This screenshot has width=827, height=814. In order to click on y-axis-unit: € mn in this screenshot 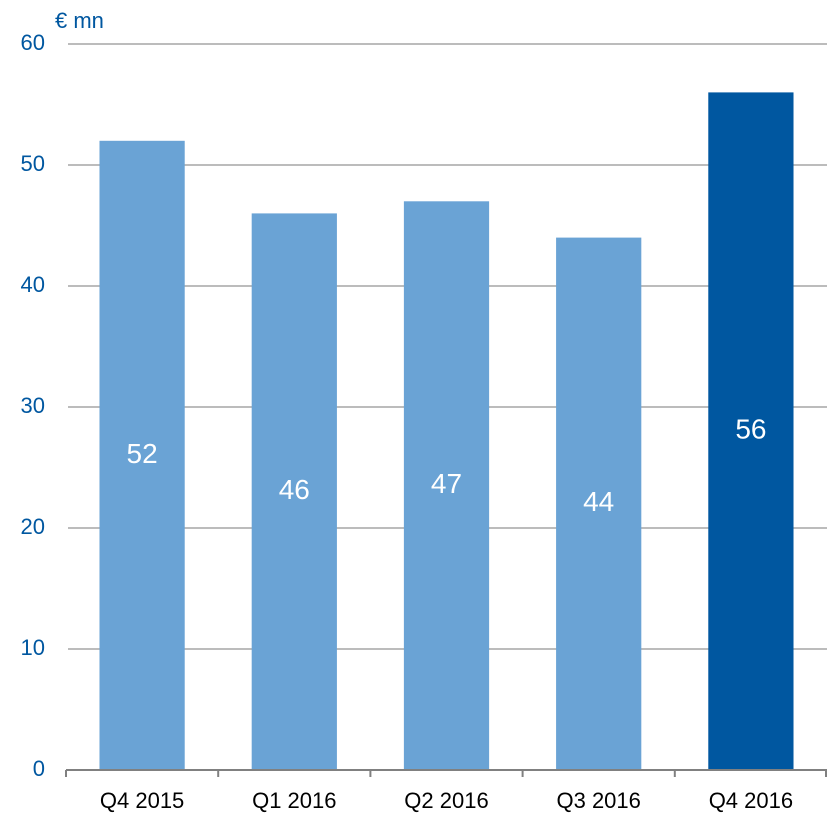, I will do `click(79, 20)`.